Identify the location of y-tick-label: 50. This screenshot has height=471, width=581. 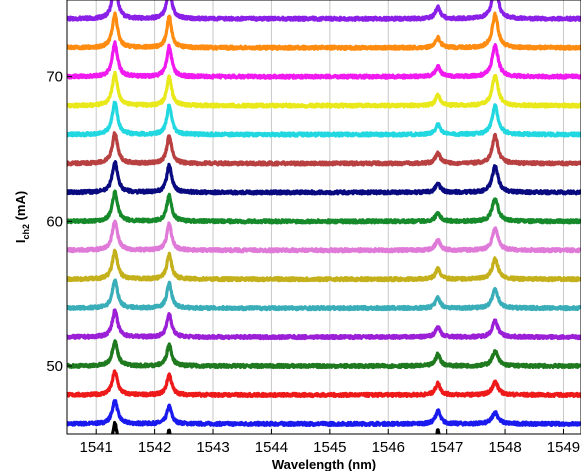
(54, 366).